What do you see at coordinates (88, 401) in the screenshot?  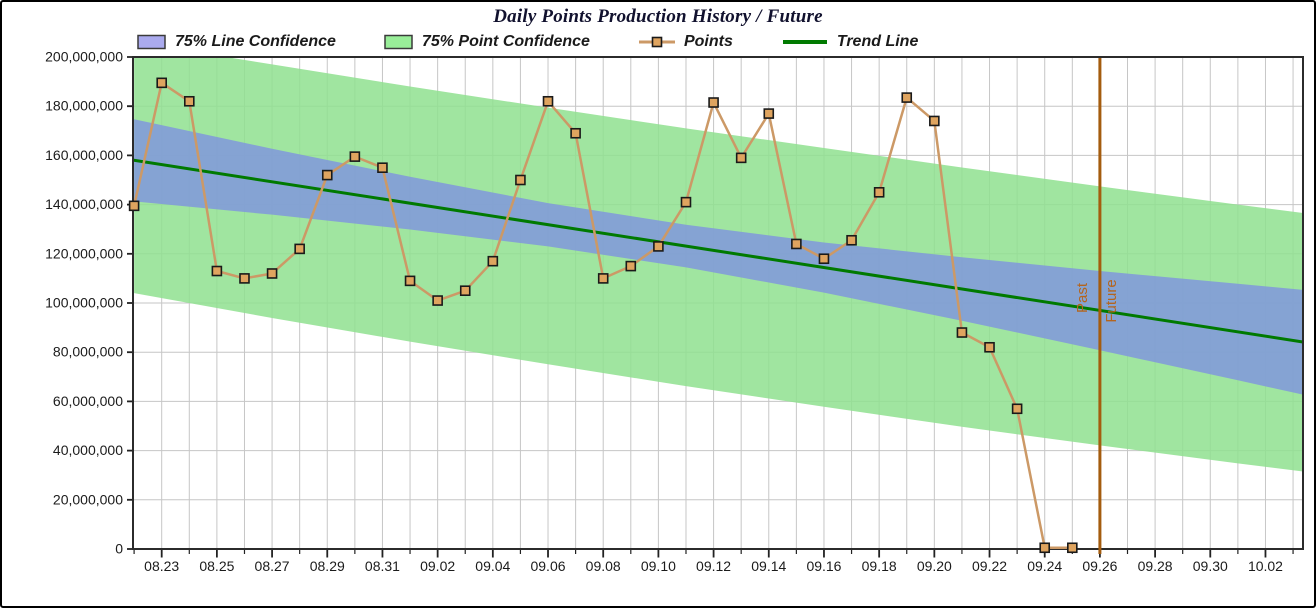 I see `y-tick-label: 60,000,000` at bounding box center [88, 401].